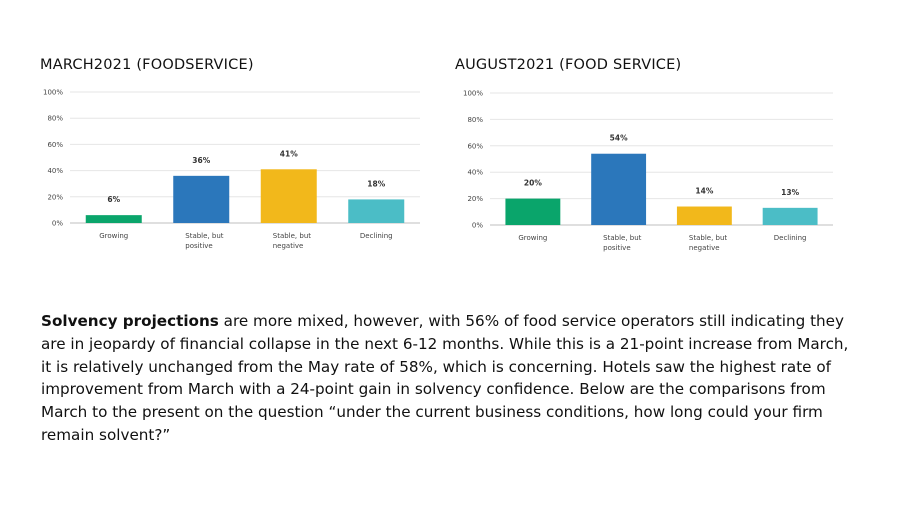 The image size is (900, 510). What do you see at coordinates (790, 192) in the screenshot?
I see `data-label: 13%` at bounding box center [790, 192].